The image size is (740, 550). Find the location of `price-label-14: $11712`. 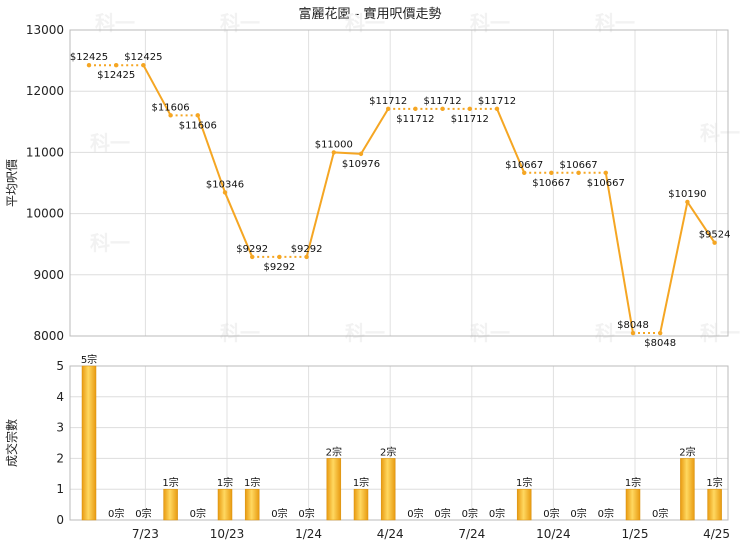

price-label-14: $11712 is located at coordinates (470, 119).